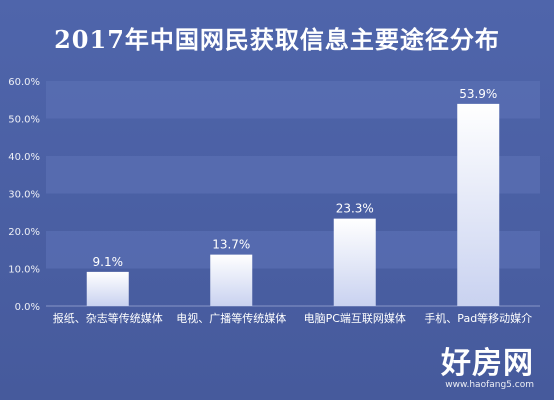 Image resolution: width=554 pixels, height=400 pixels. What do you see at coordinates (231, 245) in the screenshot?
I see `bar-value-label: 13.7%` at bounding box center [231, 245].